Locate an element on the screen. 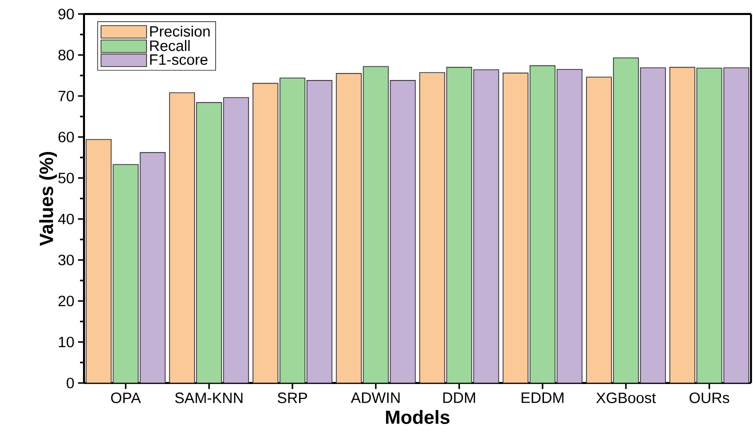  legend-label: F1-score is located at coordinates (179, 59).